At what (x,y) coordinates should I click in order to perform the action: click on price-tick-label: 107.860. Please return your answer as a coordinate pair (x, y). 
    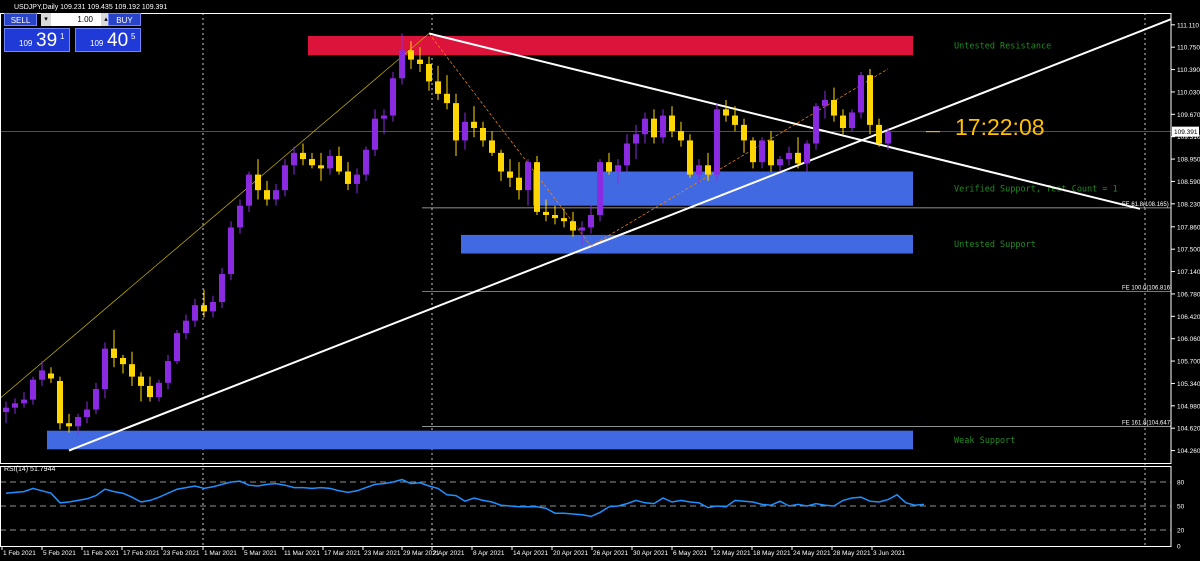
    Looking at the image, I should click on (1188, 227).